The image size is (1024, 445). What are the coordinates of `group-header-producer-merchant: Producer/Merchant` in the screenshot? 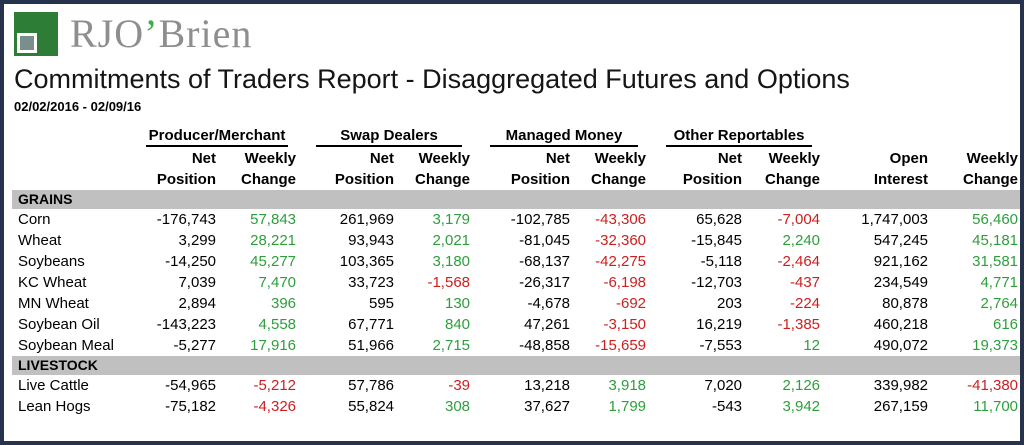 It's located at (217, 137).